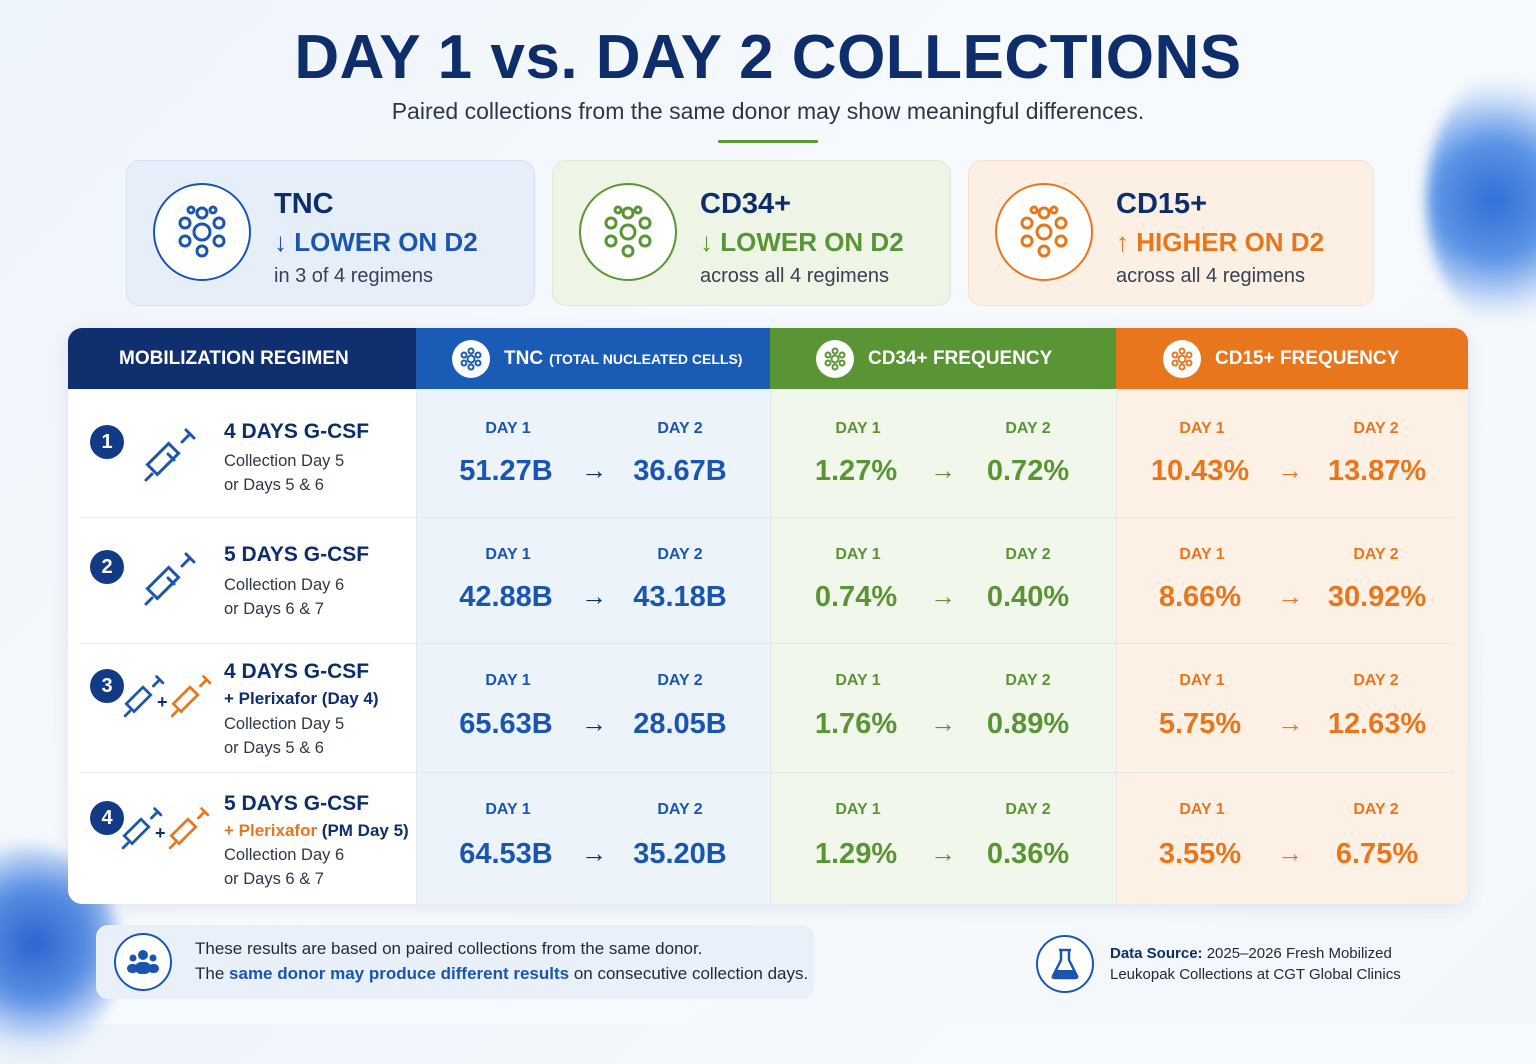  What do you see at coordinates (297, 554) in the screenshot?
I see `regimen-title: 5 DAYS G-CSF` at bounding box center [297, 554].